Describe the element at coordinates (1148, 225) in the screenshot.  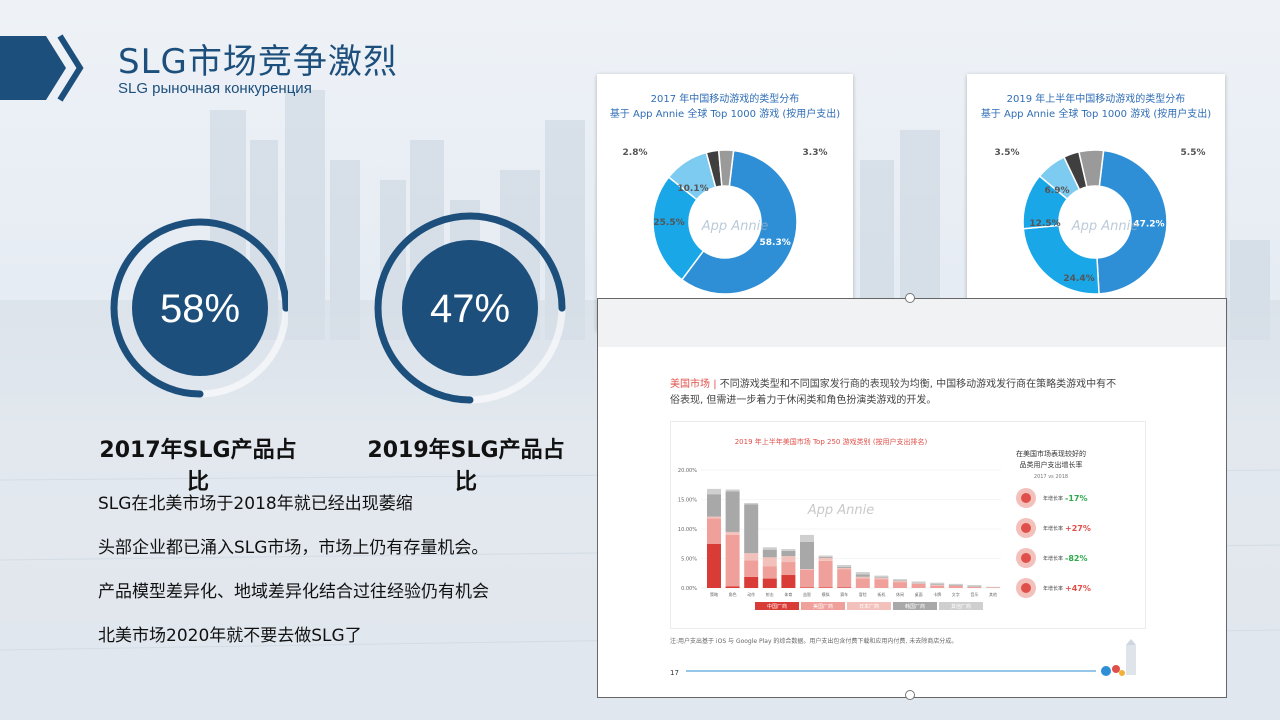
I see `pie-slice-label: 47.2%` at that location.